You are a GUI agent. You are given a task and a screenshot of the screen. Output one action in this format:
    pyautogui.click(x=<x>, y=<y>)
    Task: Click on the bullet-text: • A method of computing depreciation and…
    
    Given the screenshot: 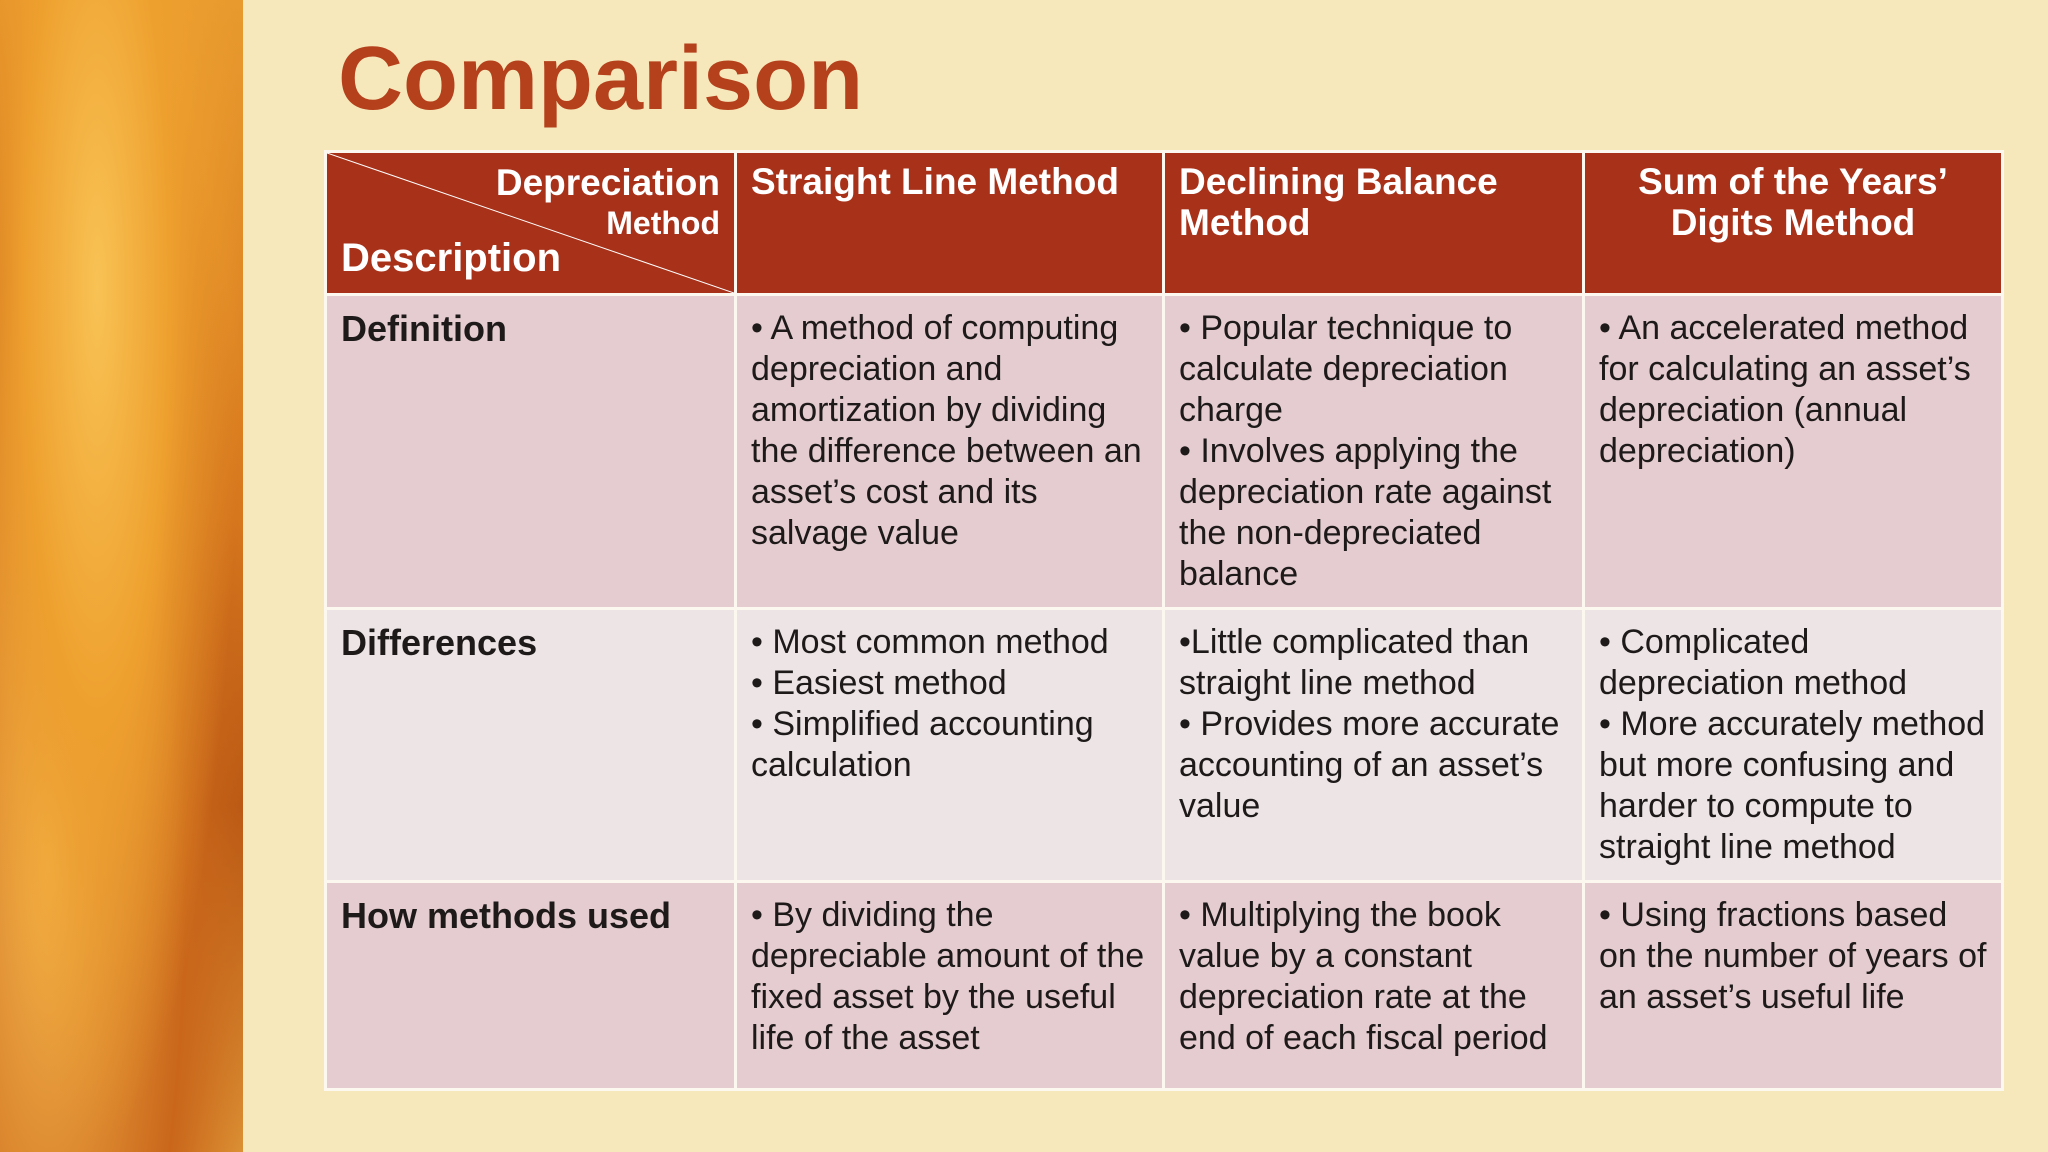 What is the action you would take?
    pyautogui.click(x=946, y=430)
    